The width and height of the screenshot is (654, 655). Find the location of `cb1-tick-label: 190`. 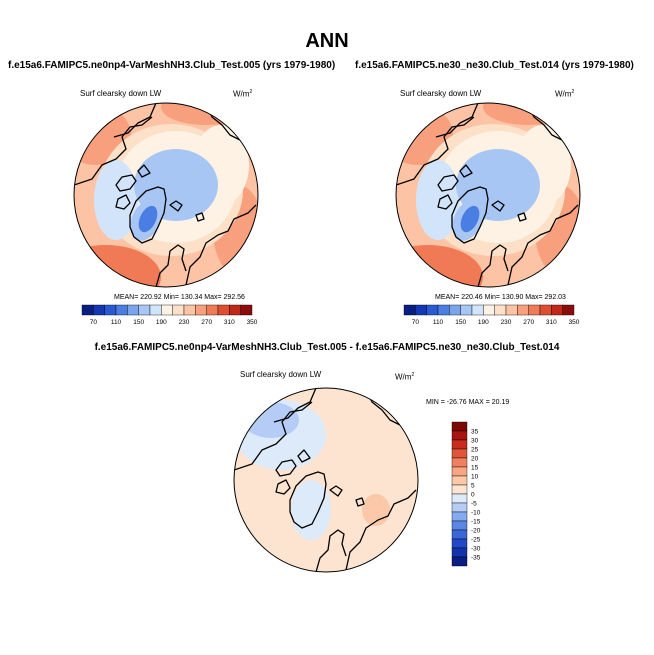

cb1-tick-label: 190 is located at coordinates (161, 322).